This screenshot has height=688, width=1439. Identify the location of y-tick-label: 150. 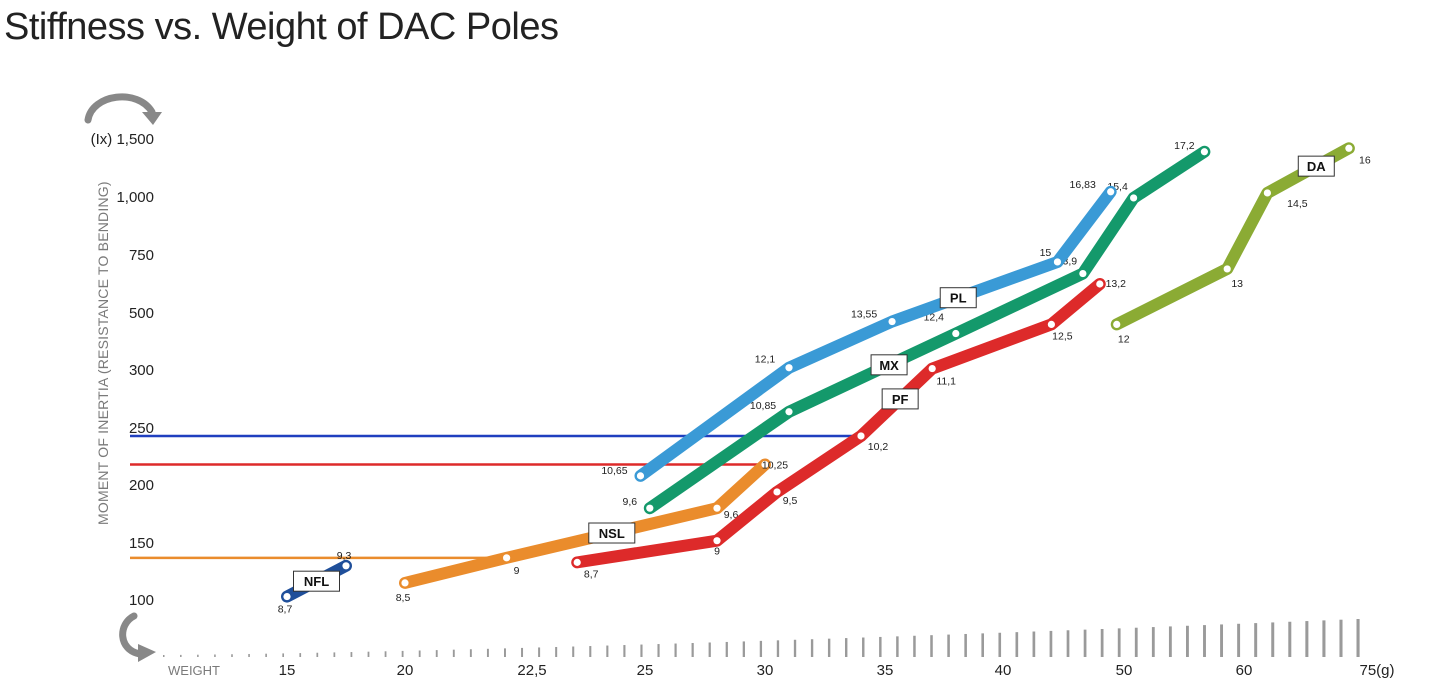
(141, 543).